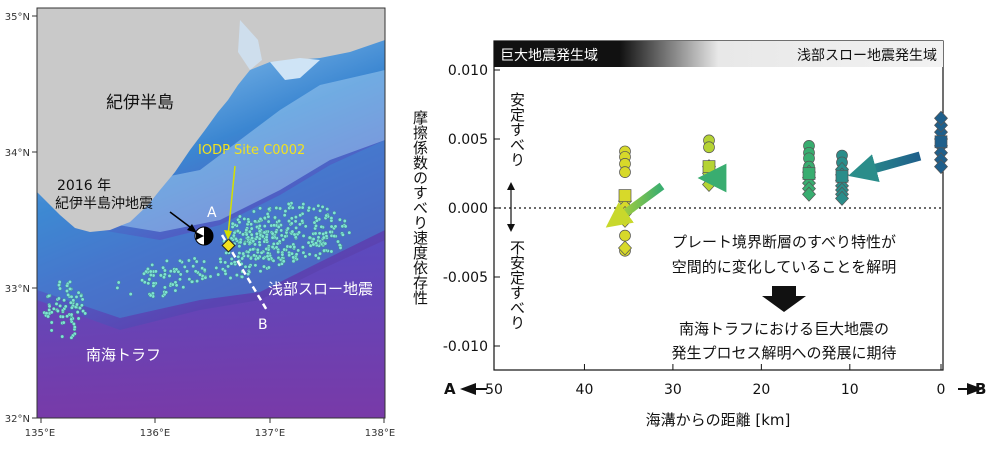 The image size is (1000, 450). I want to click on unstable-label: 不安定すべり, so click(517, 285).